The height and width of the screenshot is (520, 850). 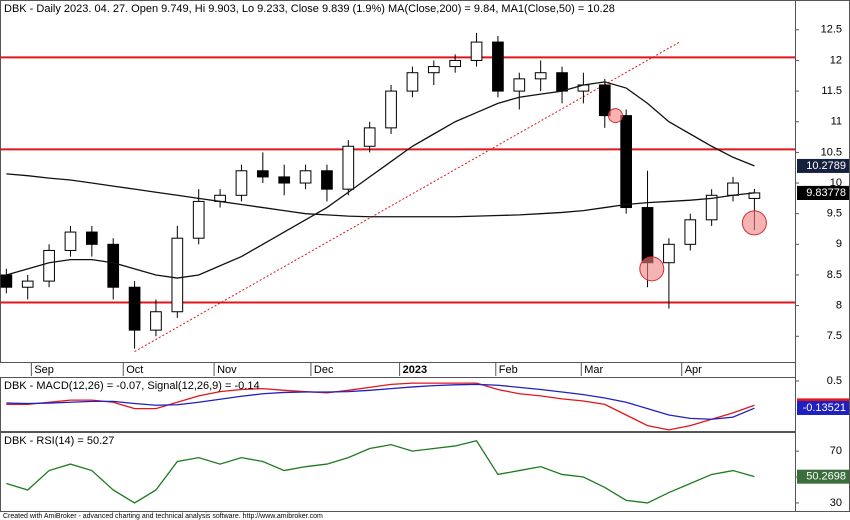 What do you see at coordinates (324, 370) in the screenshot?
I see `x-tick-label: Dec` at bounding box center [324, 370].